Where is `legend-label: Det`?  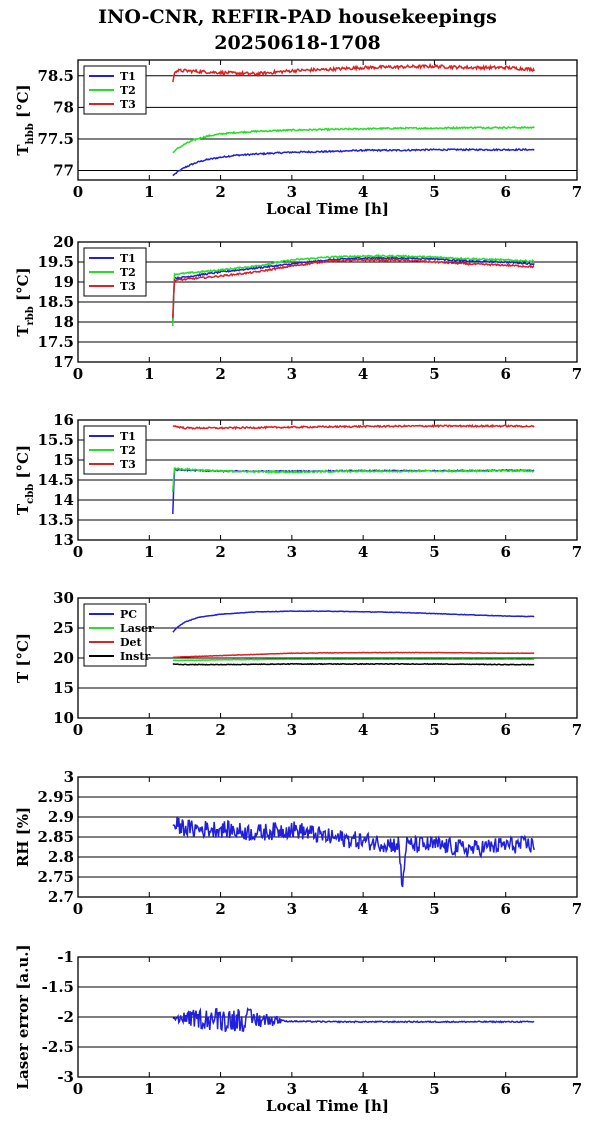 legend-label: Det is located at coordinates (131, 642).